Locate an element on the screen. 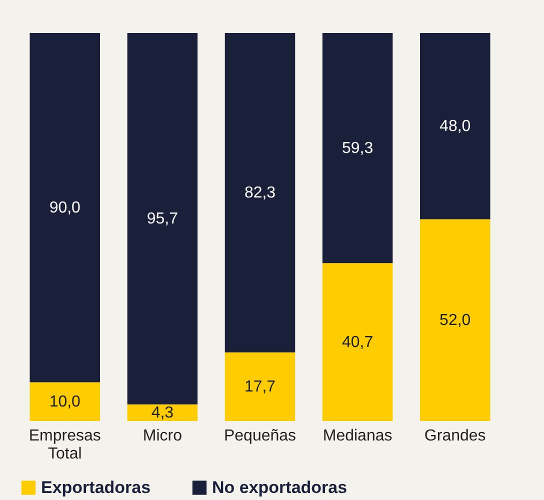 The image size is (544, 500). legend-label: Exportadoras is located at coordinates (96, 487).